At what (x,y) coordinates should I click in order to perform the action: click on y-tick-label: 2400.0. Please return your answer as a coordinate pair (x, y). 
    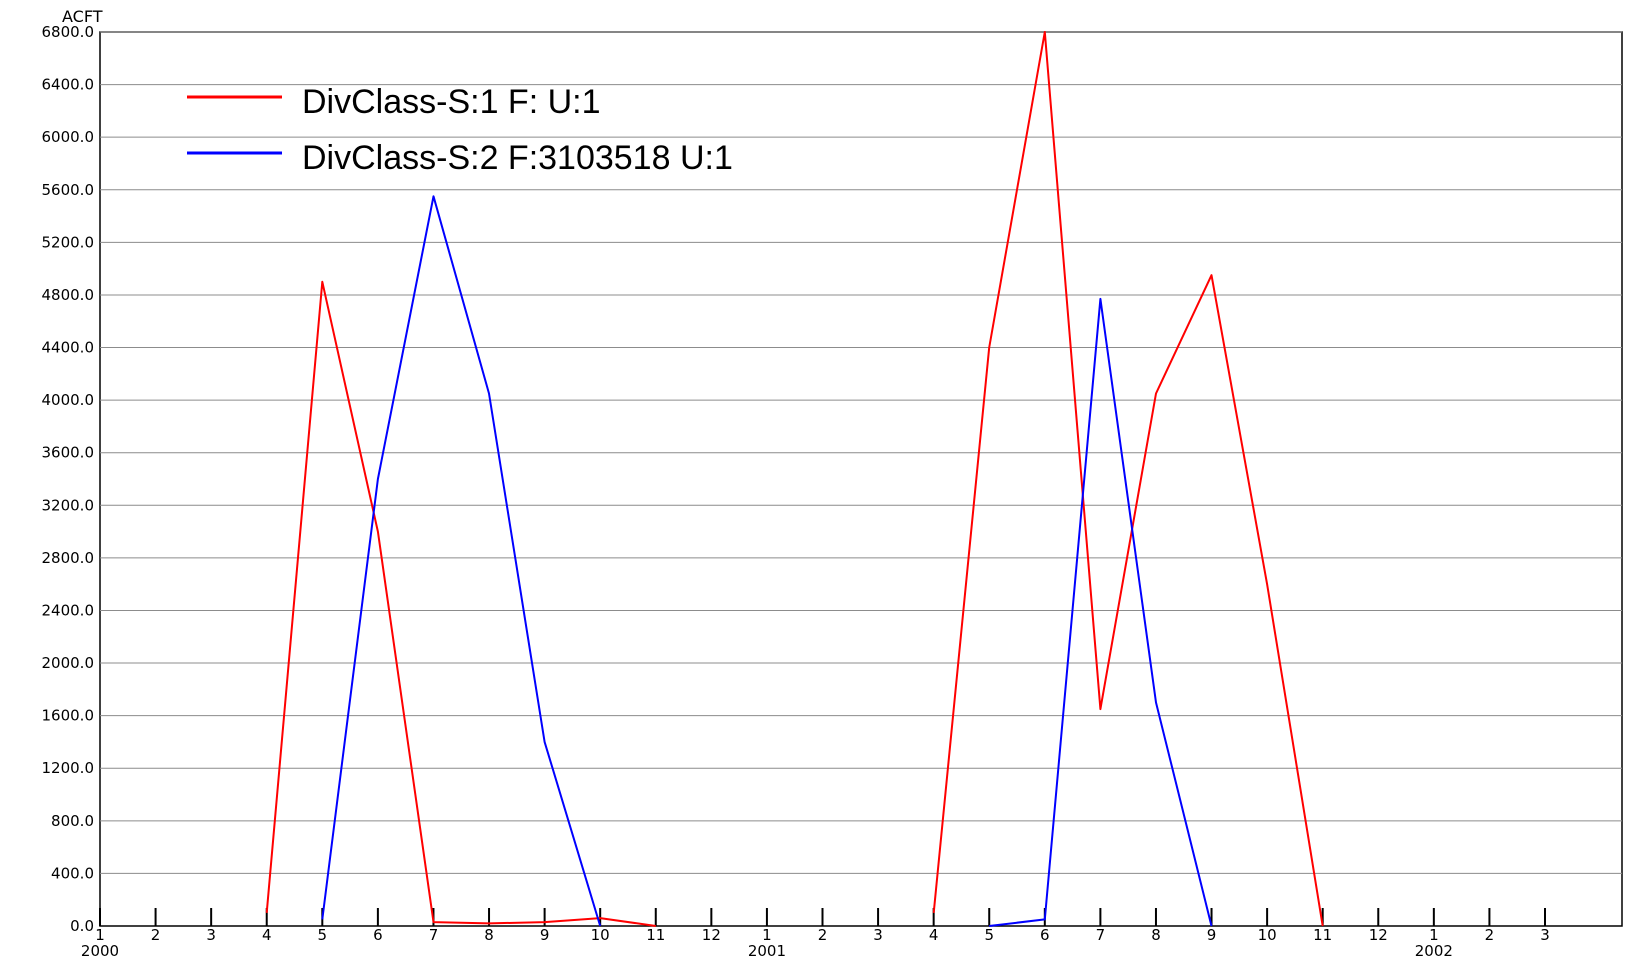
    Looking at the image, I should click on (68, 610).